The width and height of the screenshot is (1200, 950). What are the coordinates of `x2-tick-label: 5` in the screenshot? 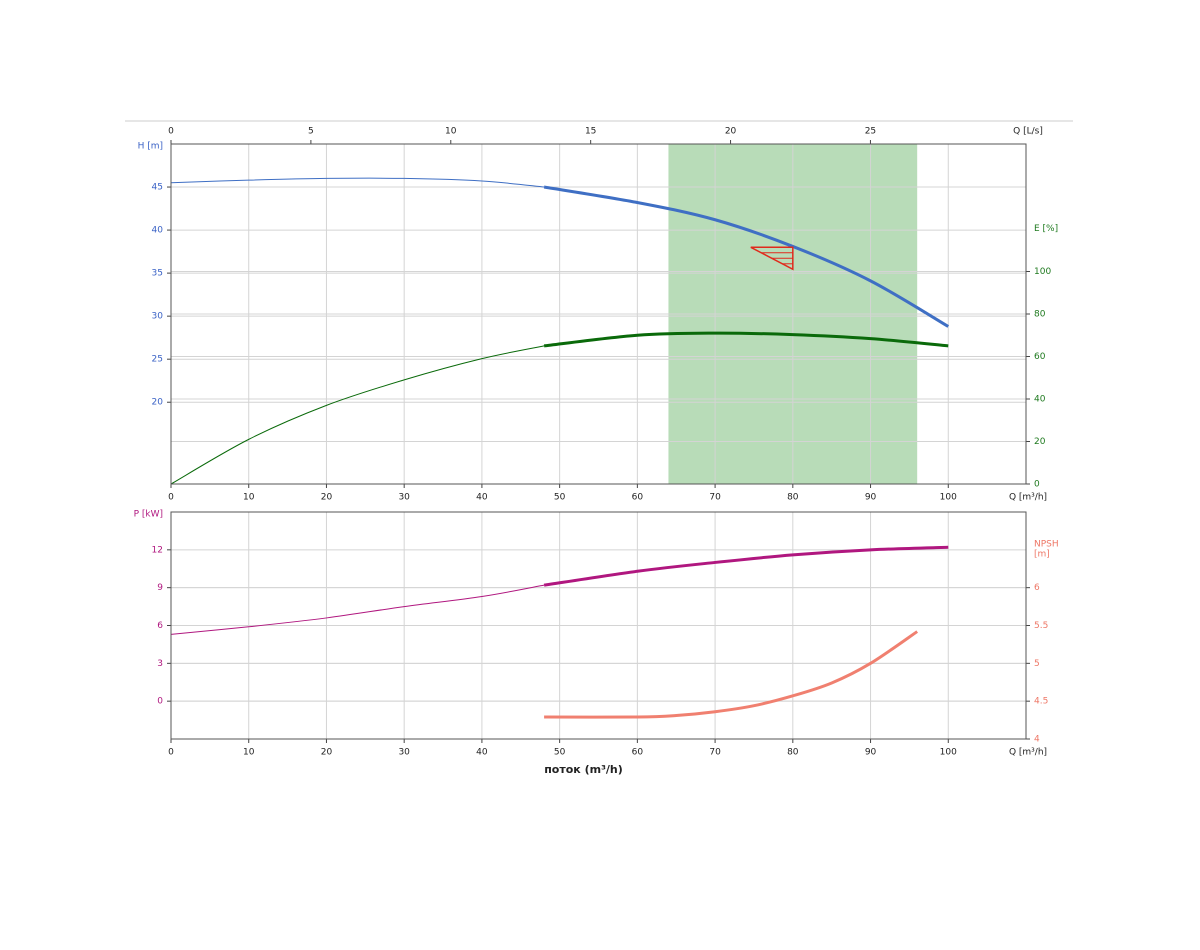 It's located at (311, 132).